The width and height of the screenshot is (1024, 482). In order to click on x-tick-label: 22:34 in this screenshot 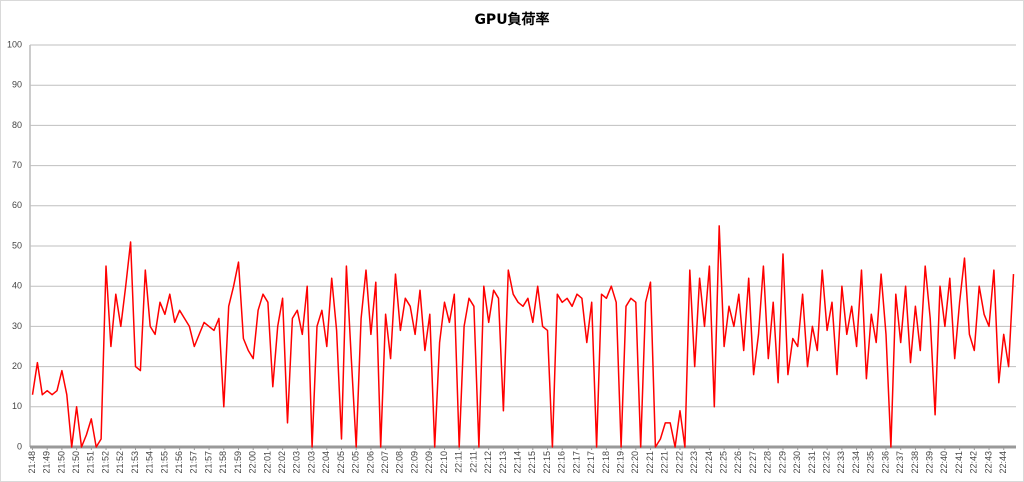, I will do `click(856, 462)`.